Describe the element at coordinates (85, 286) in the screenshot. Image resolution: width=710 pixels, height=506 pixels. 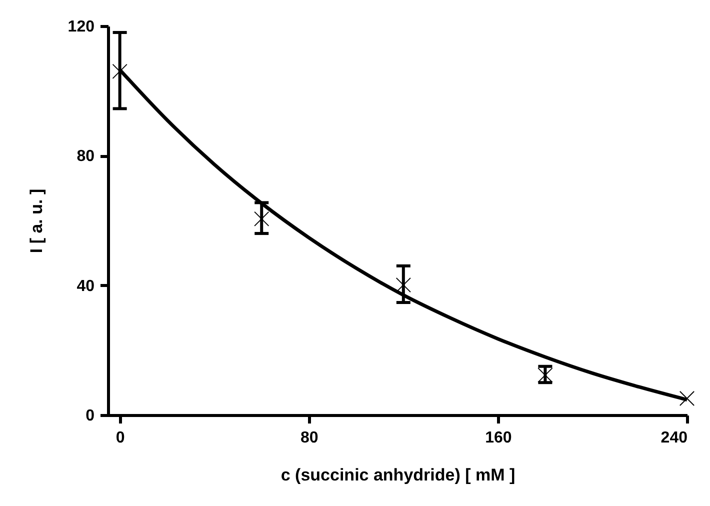
I see `y-tick-label: 40` at that location.